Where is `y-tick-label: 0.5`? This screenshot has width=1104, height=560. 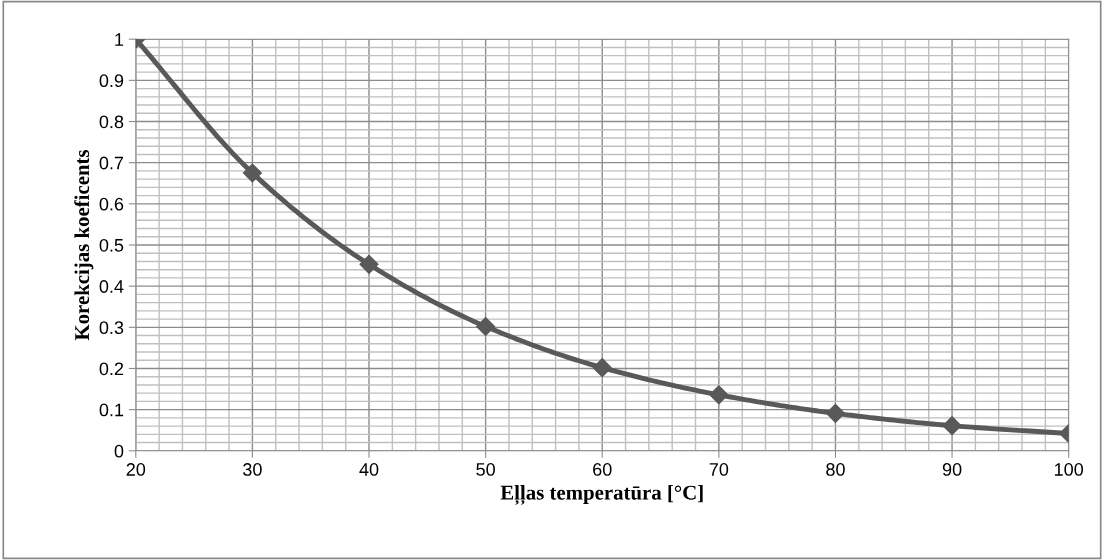 y-tick-label: 0.5 is located at coordinates (111, 245).